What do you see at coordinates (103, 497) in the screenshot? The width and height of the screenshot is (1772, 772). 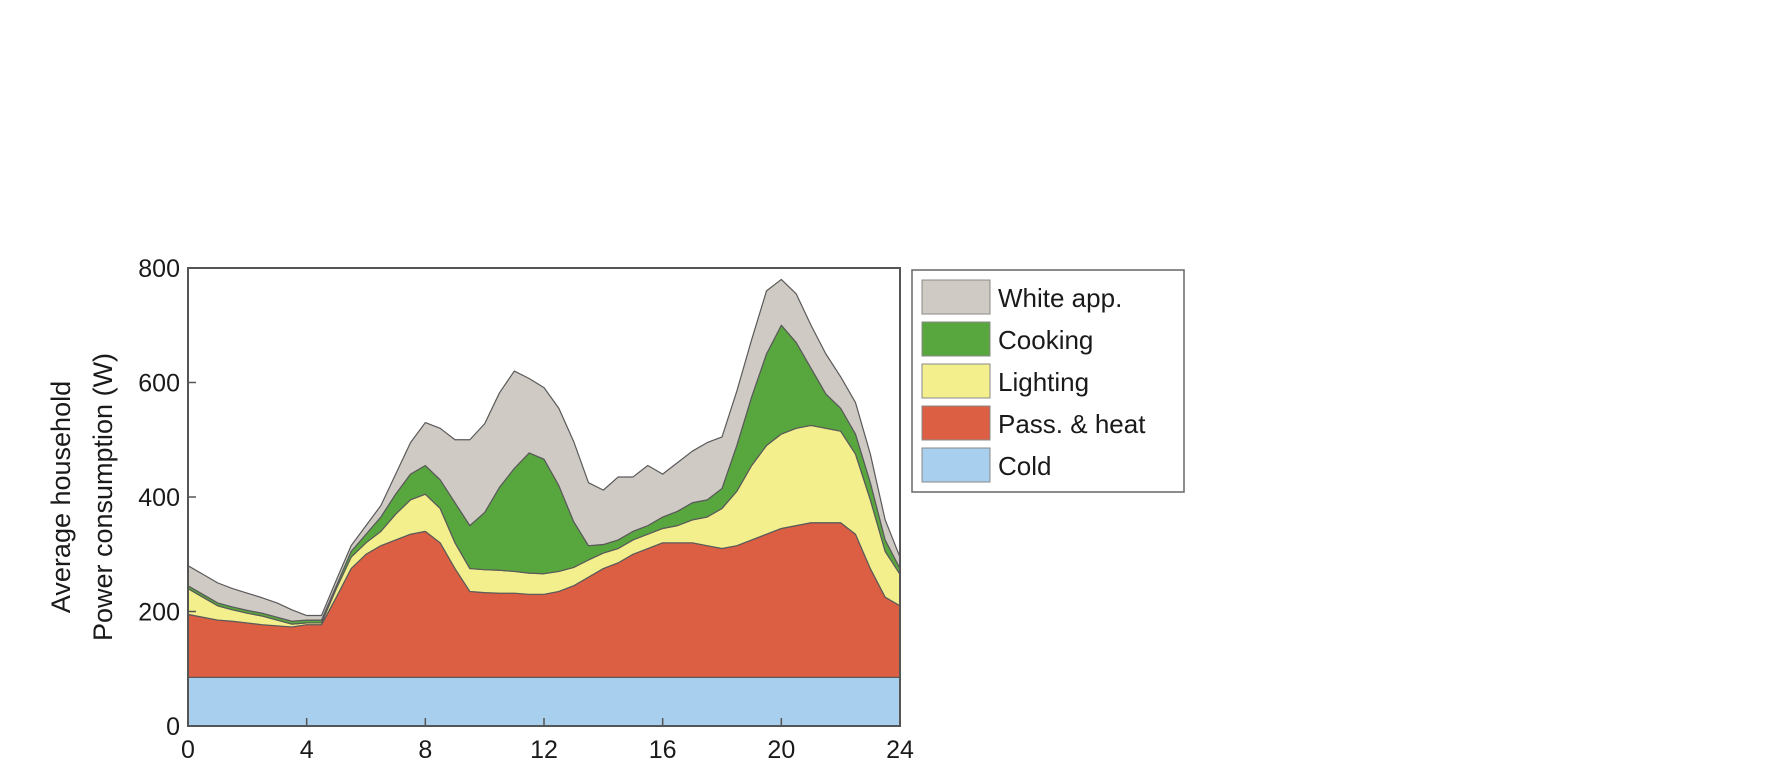 I see `y-axis-title-line2: Power consumption (W)` at bounding box center [103, 497].